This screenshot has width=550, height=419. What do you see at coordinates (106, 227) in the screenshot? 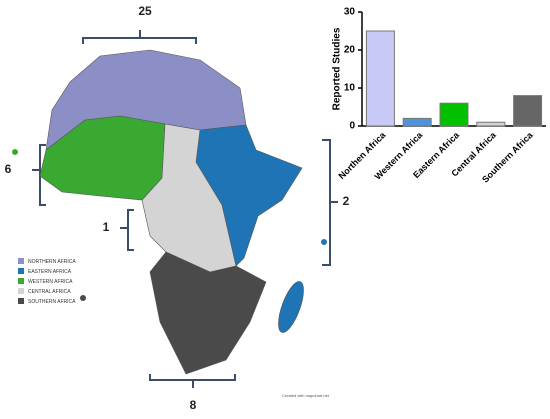
I see `region-count: 1` at bounding box center [106, 227].